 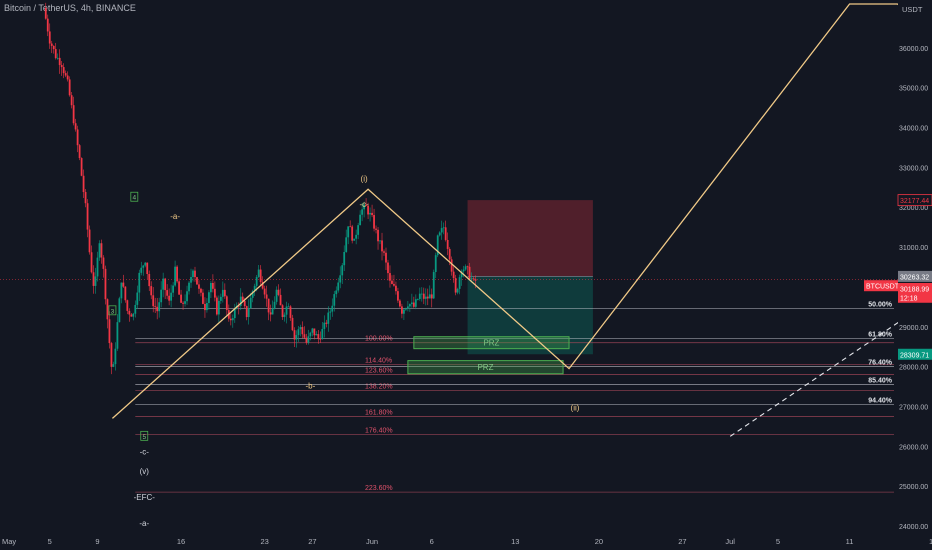 What do you see at coordinates (914, 277) in the screenshot?
I see `price-label-text: 30263.32` at bounding box center [914, 277].